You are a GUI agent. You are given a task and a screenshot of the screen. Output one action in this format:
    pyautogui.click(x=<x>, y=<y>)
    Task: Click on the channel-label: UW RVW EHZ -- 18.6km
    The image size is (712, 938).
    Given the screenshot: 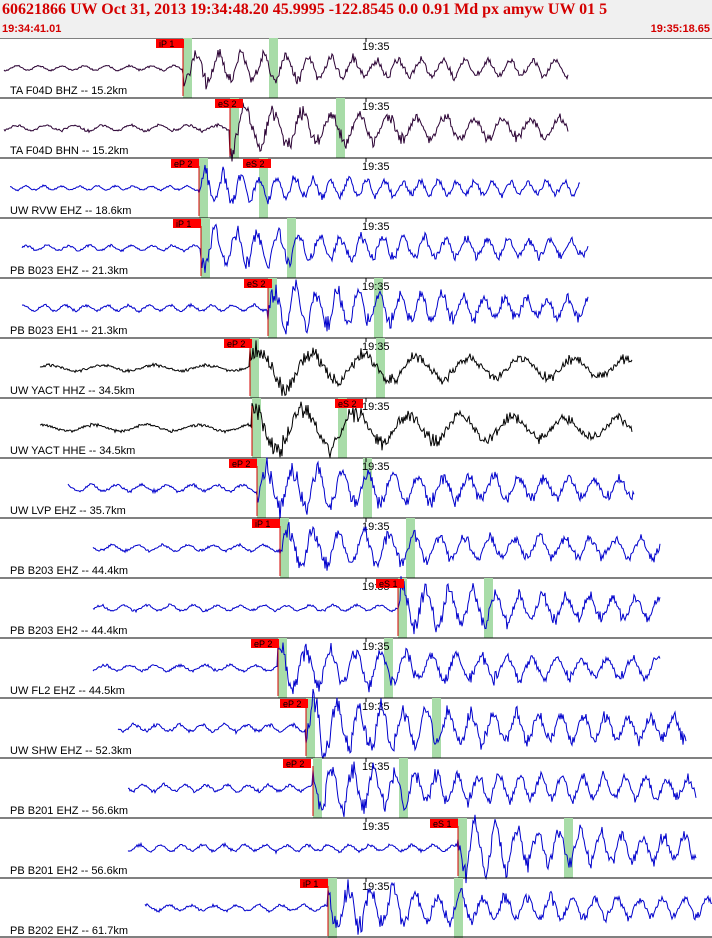 What is the action you would take?
    pyautogui.click(x=70, y=211)
    